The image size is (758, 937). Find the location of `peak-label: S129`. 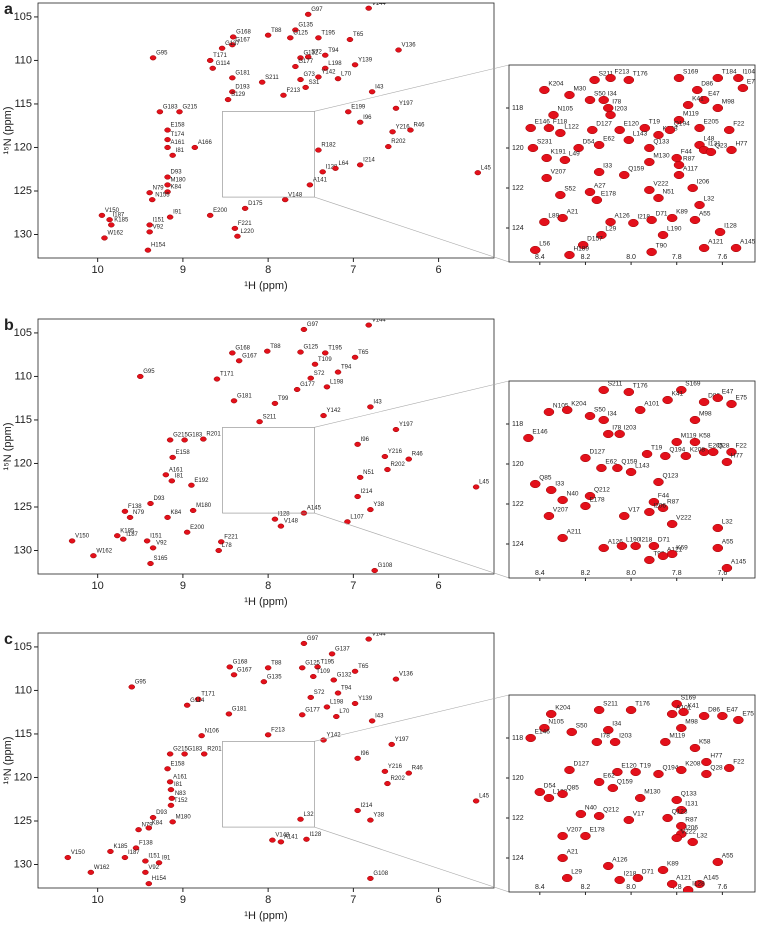

peak-label: S129 is located at coordinates (238, 95).